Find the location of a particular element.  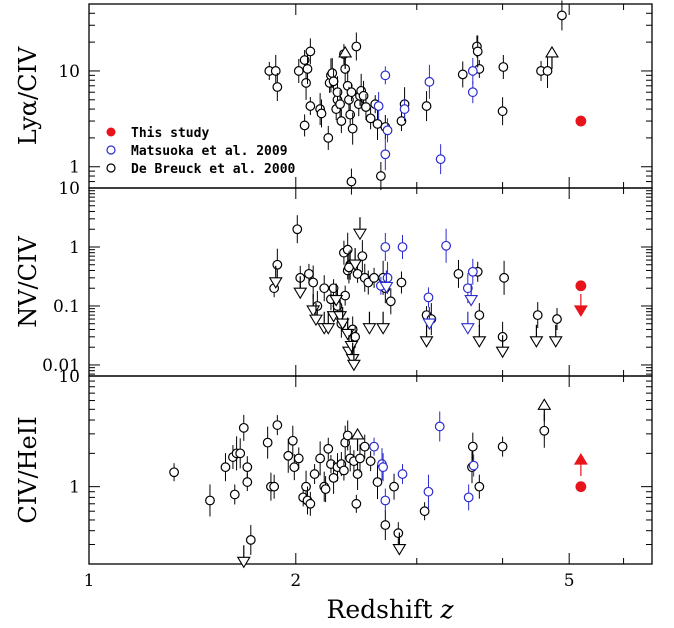

y-tick-label-lya: 10 is located at coordinates (69, 72).